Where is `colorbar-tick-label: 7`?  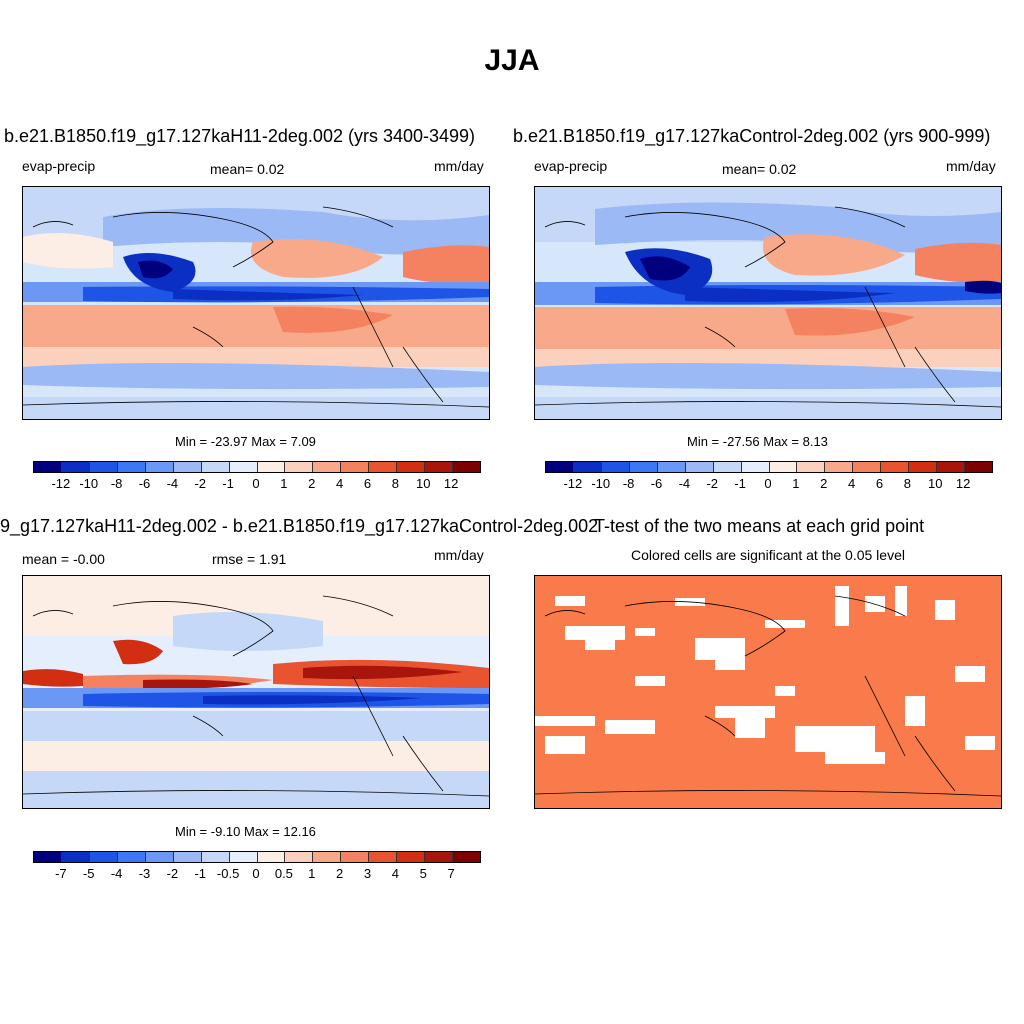 colorbar-tick-label: 7 is located at coordinates (451, 873).